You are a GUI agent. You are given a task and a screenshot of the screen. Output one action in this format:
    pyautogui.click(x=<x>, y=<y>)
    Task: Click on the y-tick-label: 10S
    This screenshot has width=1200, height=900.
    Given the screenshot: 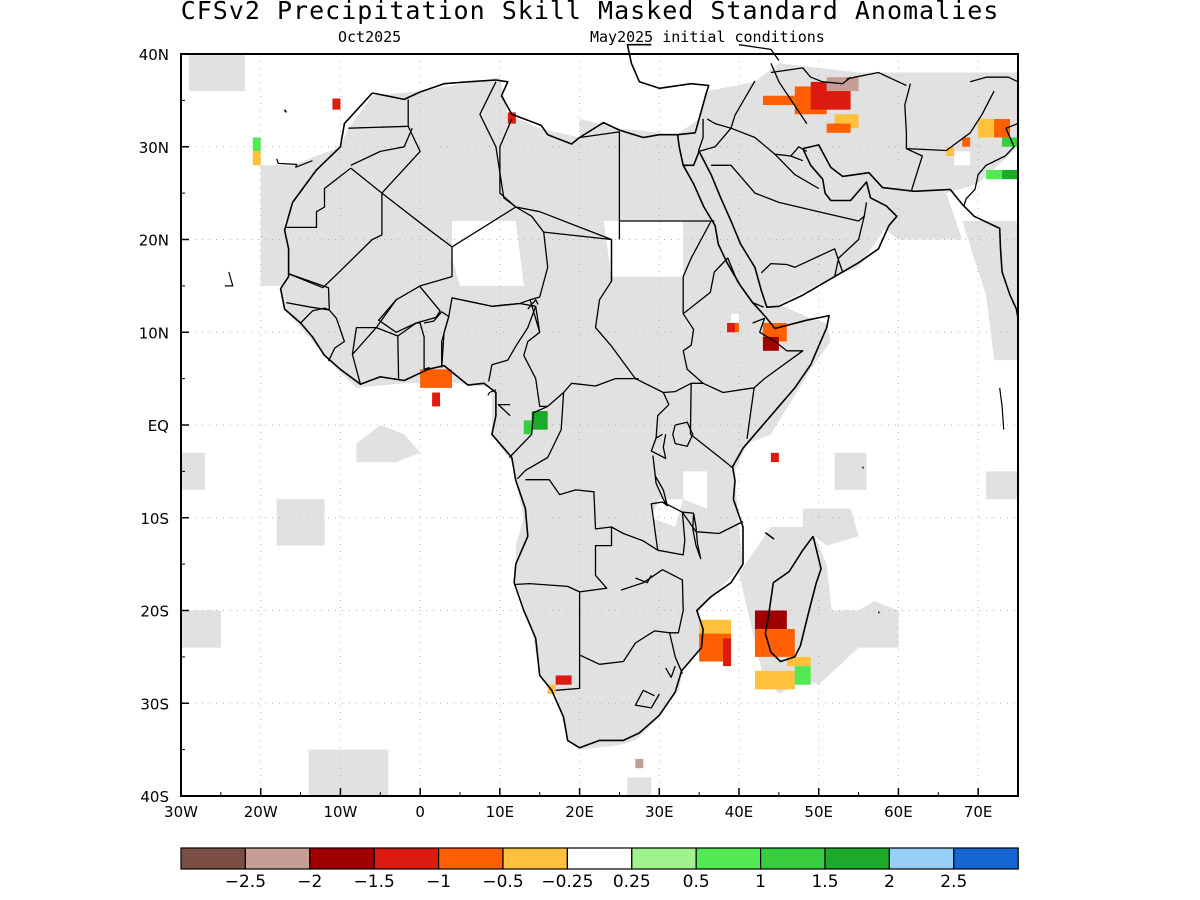 What is the action you would take?
    pyautogui.click(x=154, y=519)
    